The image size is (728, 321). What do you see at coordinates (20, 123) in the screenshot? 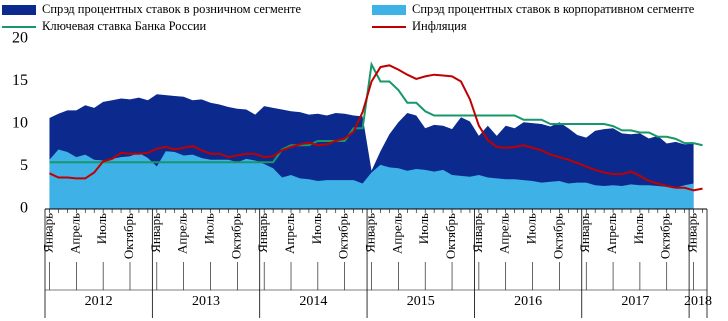
I see `y-tick-label: 10` at bounding box center [20, 123].